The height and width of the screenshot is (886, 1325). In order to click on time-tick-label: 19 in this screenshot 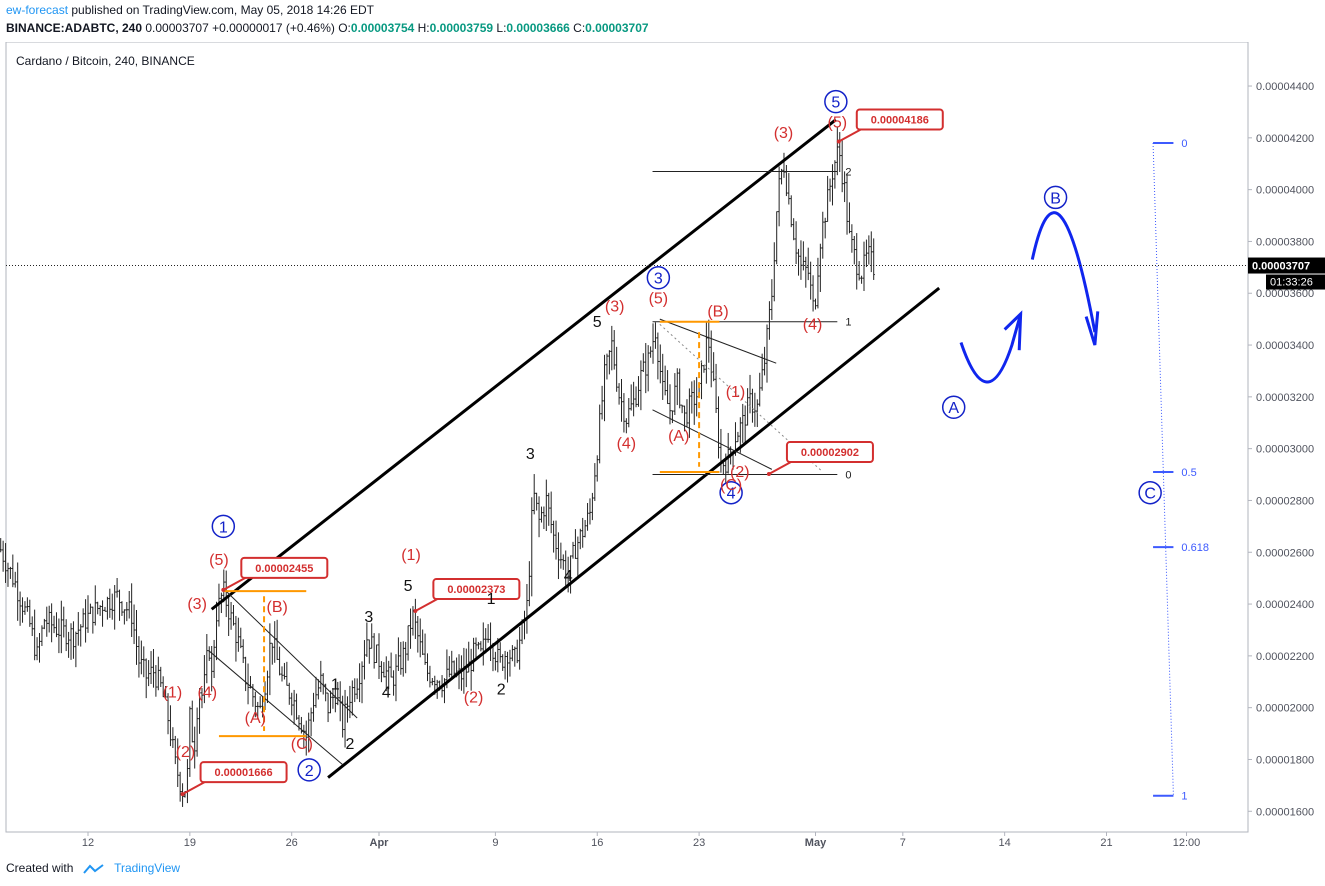, I will do `click(190, 843)`.